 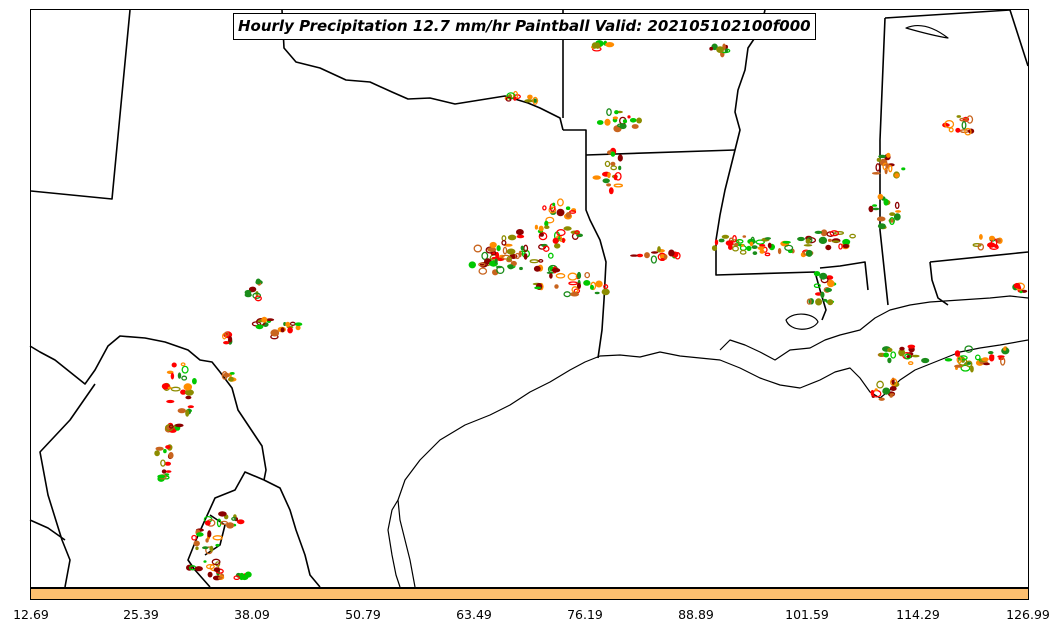 I want to click on boundary-texas-north, so click(x=422, y=70).